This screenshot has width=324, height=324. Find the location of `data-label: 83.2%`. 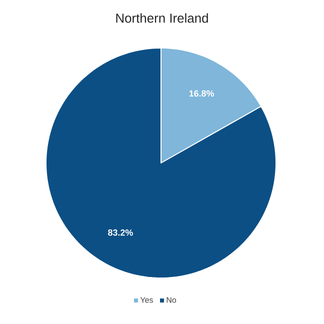

data-label: 83.2% is located at coordinates (120, 232).